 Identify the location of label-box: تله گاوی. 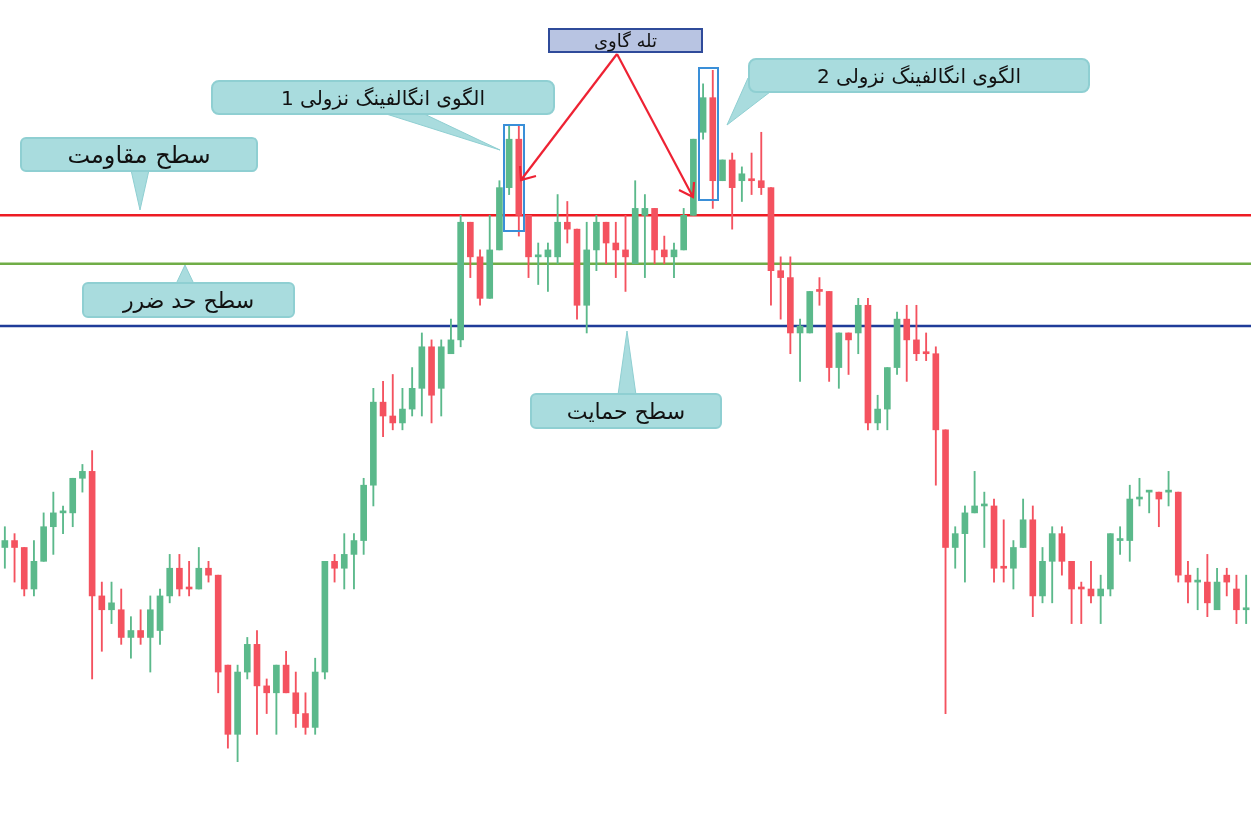
(625, 40).